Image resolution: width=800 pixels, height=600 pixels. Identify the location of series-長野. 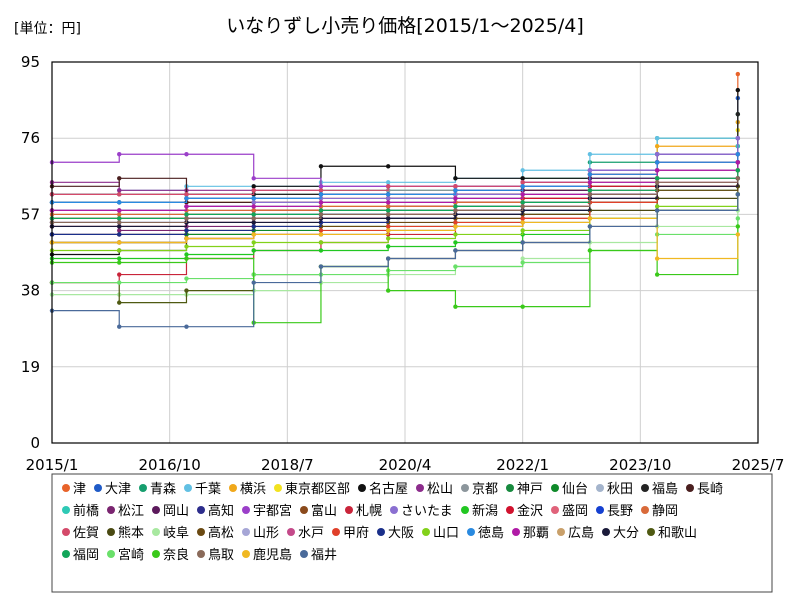
(395, 196).